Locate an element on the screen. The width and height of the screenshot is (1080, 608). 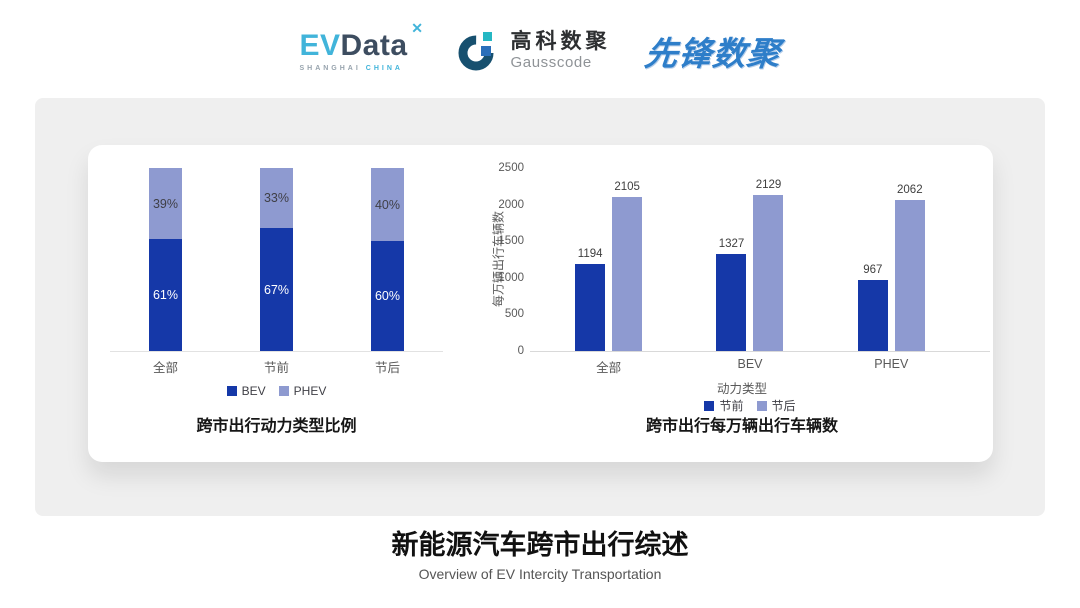
stacked-bar: 33% 67% is located at coordinates (276, 259).